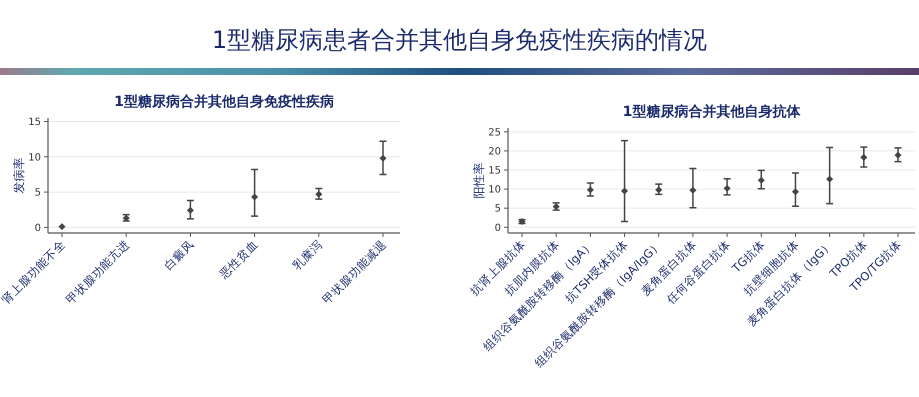 The image size is (919, 397). Describe the element at coordinates (712, 111) in the screenshot. I see `chart-title: 1型糖尿病合并其他自身抗体` at that location.